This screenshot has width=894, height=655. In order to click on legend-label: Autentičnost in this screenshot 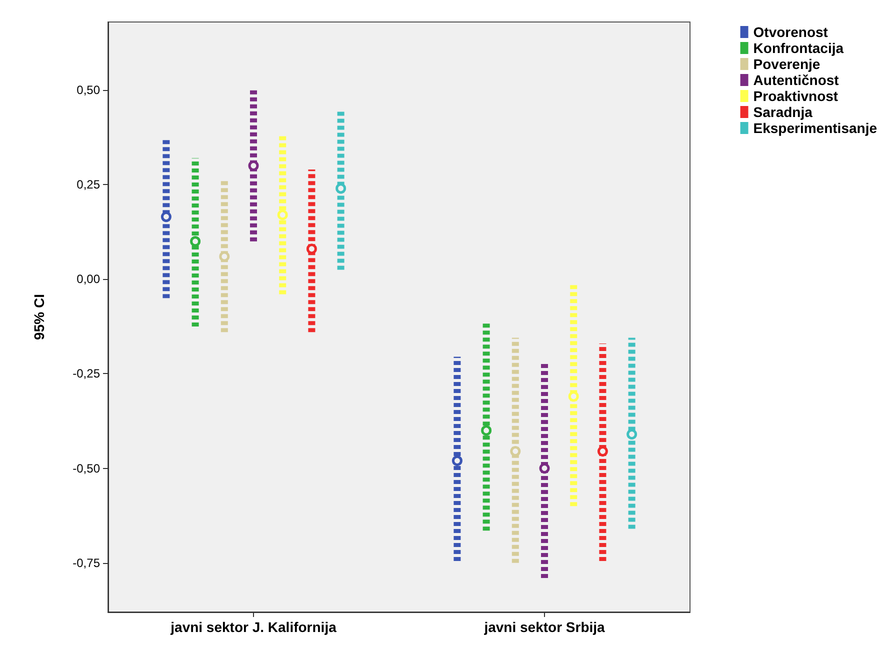, I will do `click(796, 80)`.